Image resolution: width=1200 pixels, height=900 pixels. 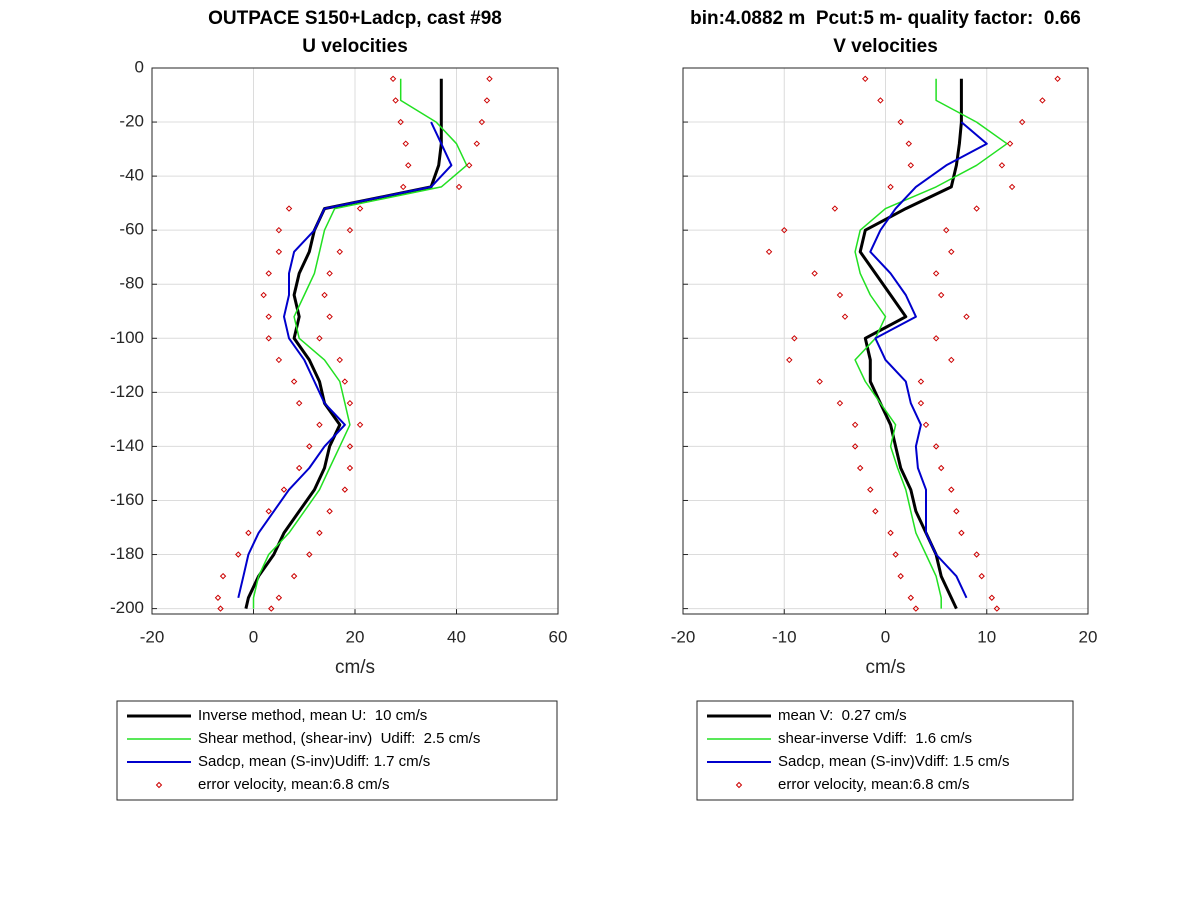 What do you see at coordinates (314, 761) in the screenshot?
I see `legend-label: Sadcp, mean (S-inv)Udiff: 1.7 cm/s` at bounding box center [314, 761].